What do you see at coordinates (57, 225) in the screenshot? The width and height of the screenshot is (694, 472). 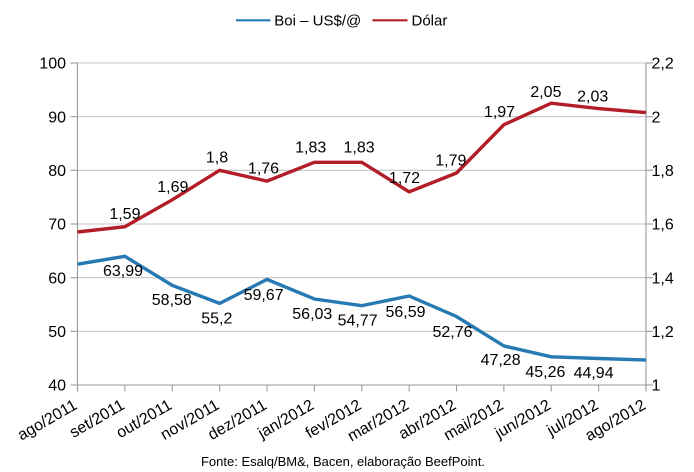 I see `svg-text: 70` at bounding box center [57, 225].